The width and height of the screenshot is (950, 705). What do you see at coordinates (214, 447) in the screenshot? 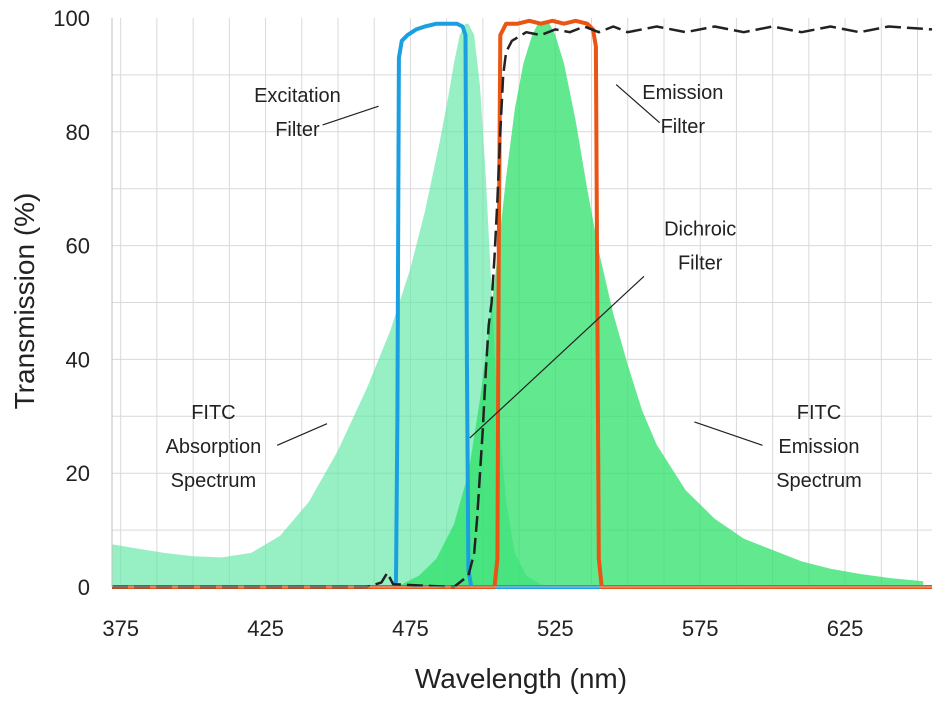
I see `annotation-text: Absorption` at bounding box center [214, 447].